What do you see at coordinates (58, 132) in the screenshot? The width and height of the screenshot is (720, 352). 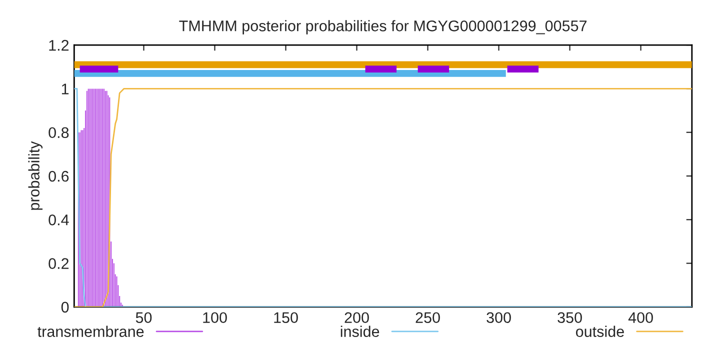 I see `y-tick-label: 0.8` at bounding box center [58, 132].